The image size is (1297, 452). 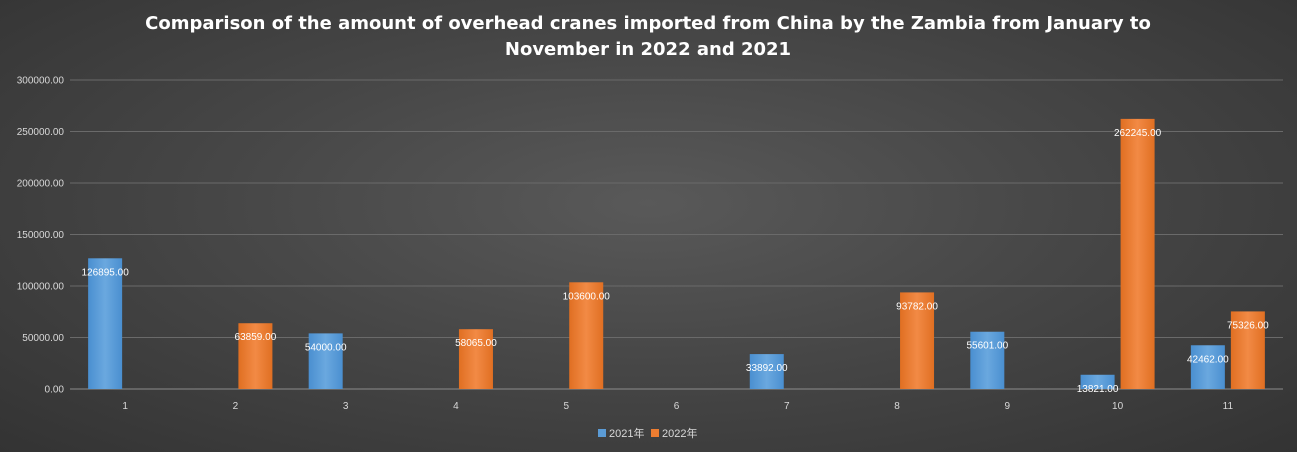 What do you see at coordinates (626, 433) in the screenshot?
I see `legend-label: 2021年` at bounding box center [626, 433].